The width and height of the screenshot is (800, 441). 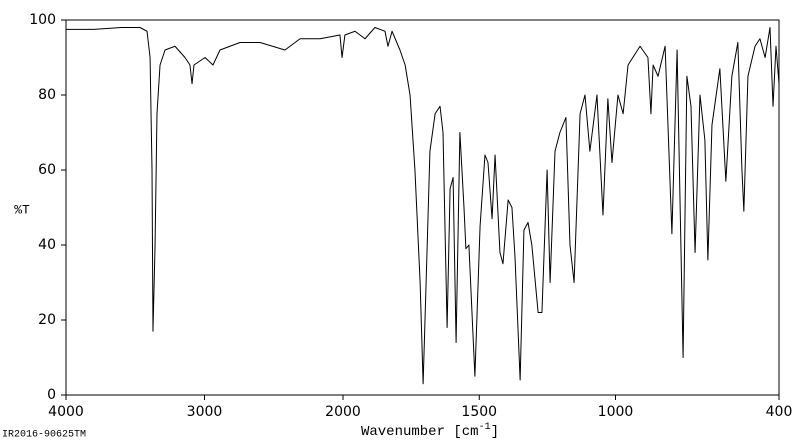 What do you see at coordinates (51, 395) in the screenshot?
I see `y-tick-label: 0` at bounding box center [51, 395].